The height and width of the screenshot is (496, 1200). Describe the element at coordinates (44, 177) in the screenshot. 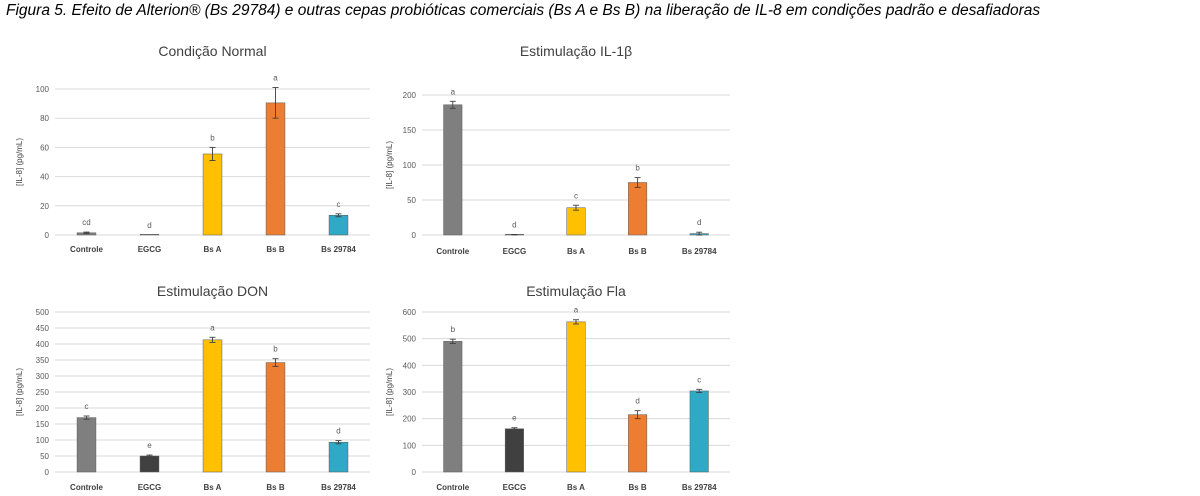

I see `y-tick-label: 40` at that location.